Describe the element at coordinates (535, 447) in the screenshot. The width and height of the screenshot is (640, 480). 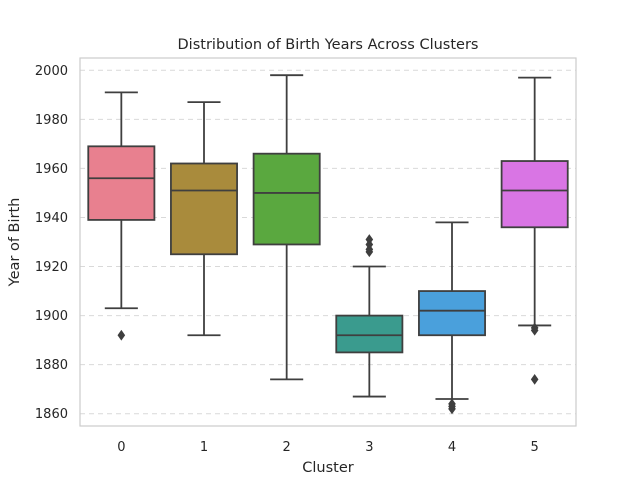
I see `x-tick-label: 5` at that location.